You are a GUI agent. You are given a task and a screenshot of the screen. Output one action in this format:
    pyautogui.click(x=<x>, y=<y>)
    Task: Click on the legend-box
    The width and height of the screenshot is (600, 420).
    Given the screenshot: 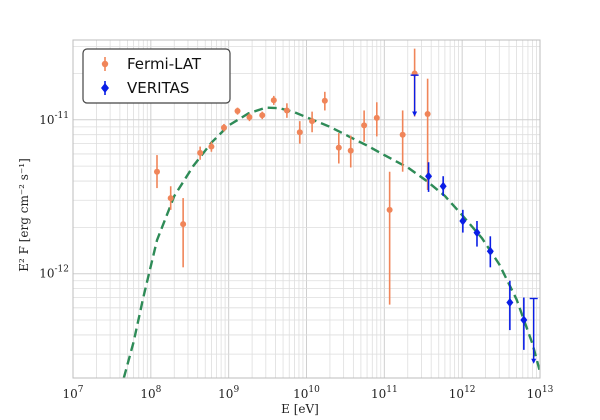 What is the action you would take?
    pyautogui.click(x=156, y=76)
    